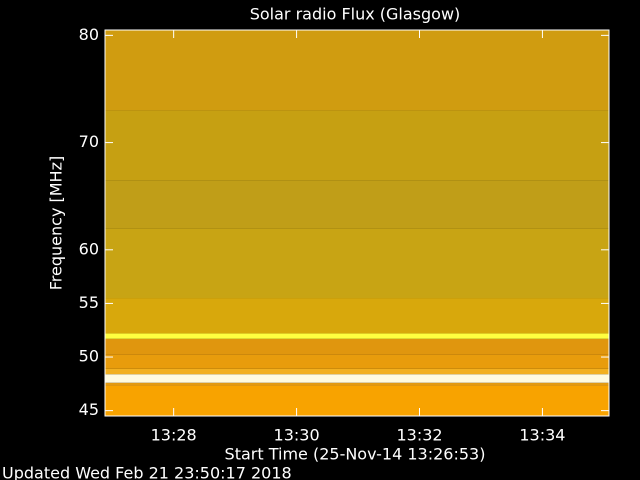  I want to click on y-tick-label: 55, so click(89, 302).